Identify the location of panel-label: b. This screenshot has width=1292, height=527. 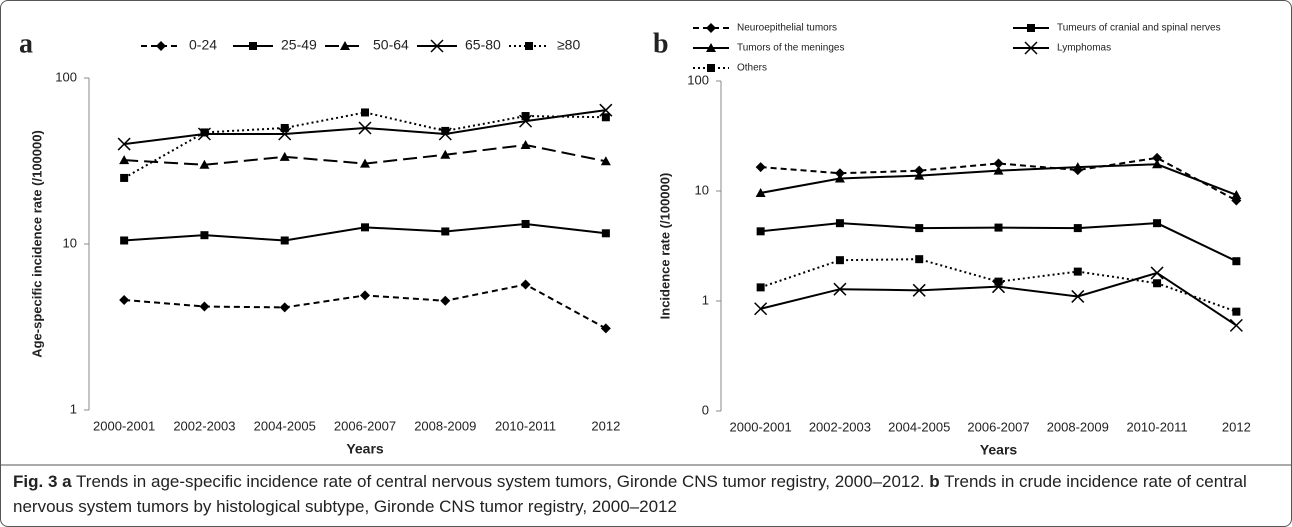
(661, 43).